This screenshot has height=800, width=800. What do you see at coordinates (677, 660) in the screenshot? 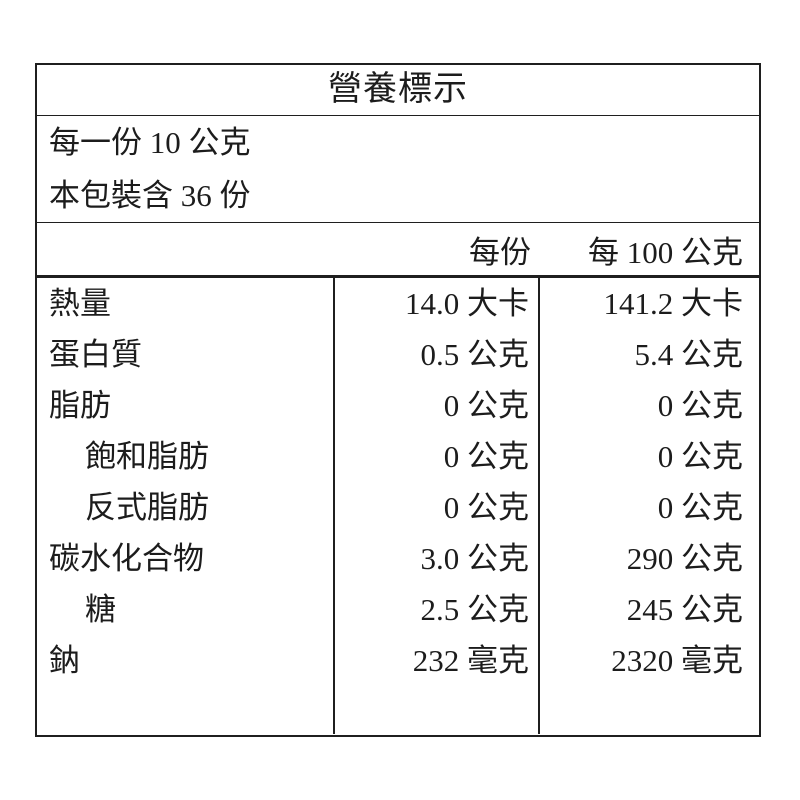
I see `value-per-100g: 2320 毫克` at bounding box center [677, 660].